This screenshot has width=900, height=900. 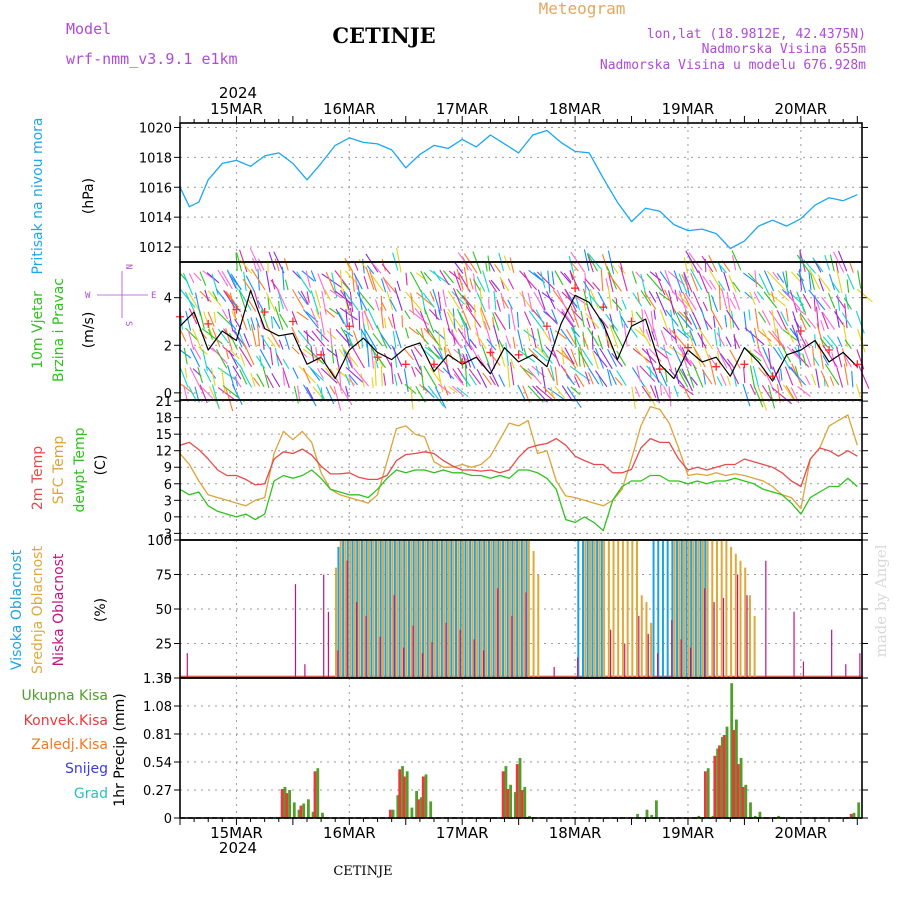 What do you see at coordinates (525, 329) in the screenshot?
I see `wind-barbs` at bounding box center [525, 329].